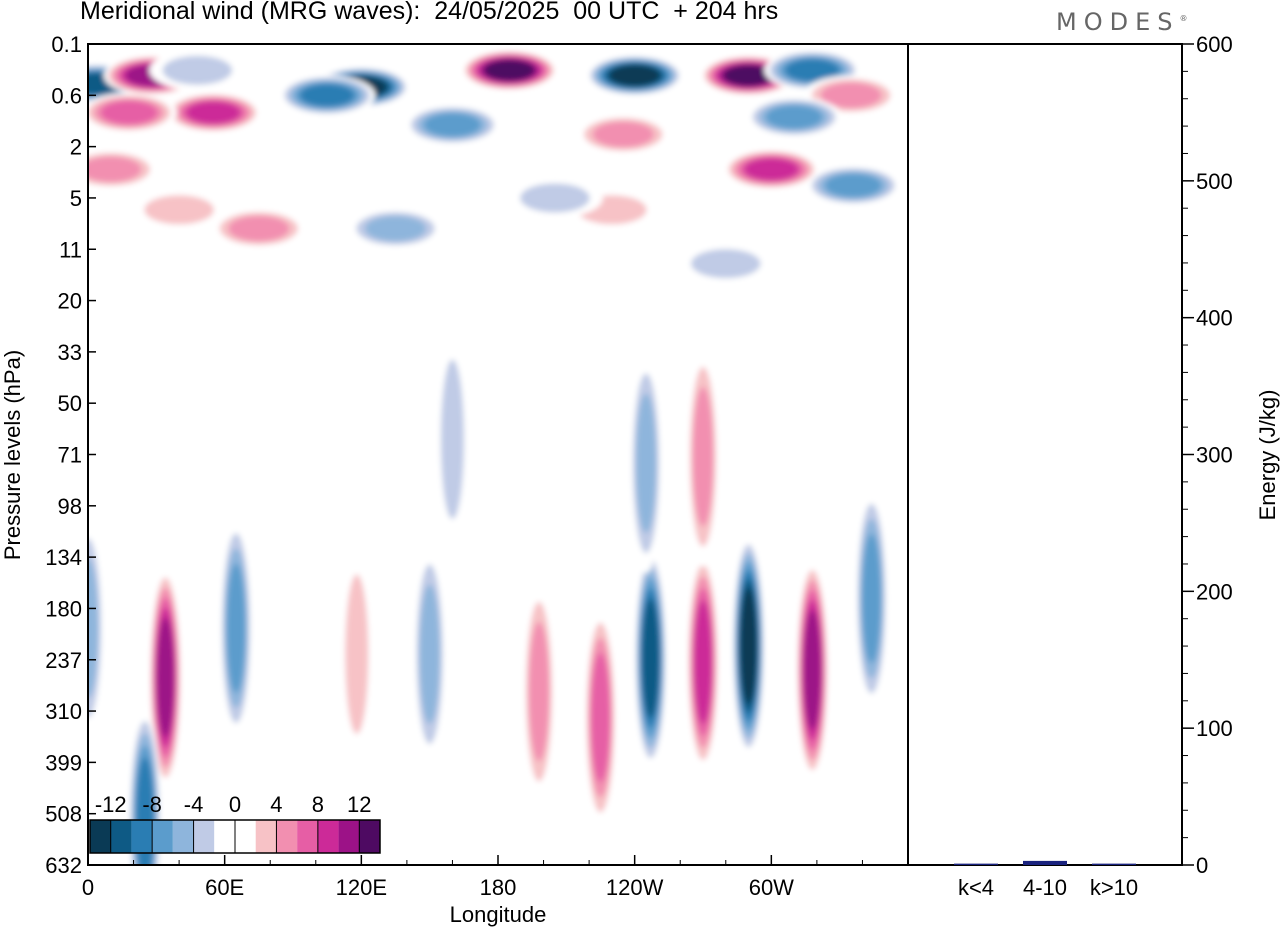 This screenshot has width=1280, height=930. Describe the element at coordinates (235, 804) in the screenshot. I see `colorbar-tick-label: 0` at that location.